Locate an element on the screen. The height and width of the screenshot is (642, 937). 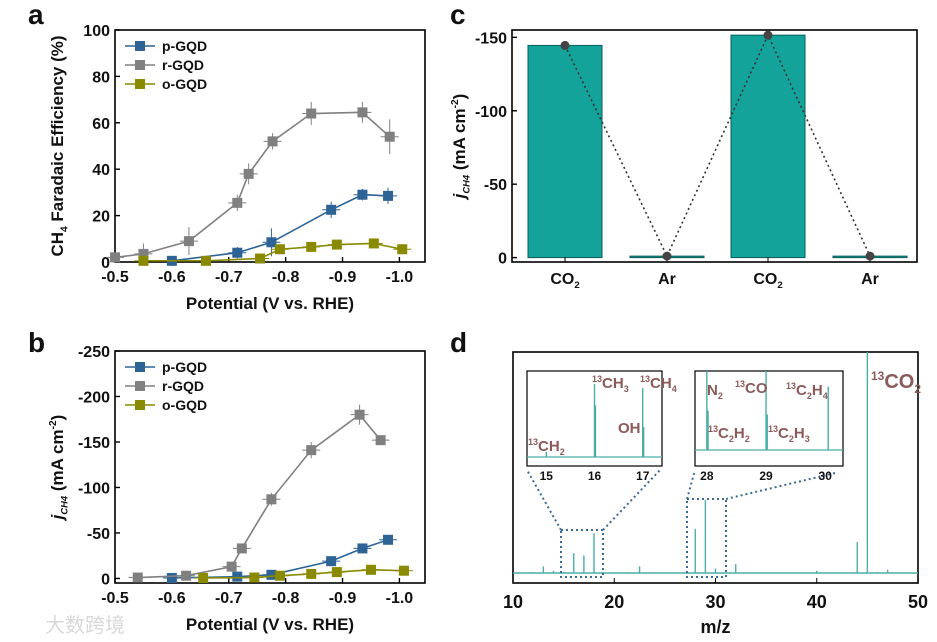
x-tick-label: -0.8 is located at coordinates (286, 598).